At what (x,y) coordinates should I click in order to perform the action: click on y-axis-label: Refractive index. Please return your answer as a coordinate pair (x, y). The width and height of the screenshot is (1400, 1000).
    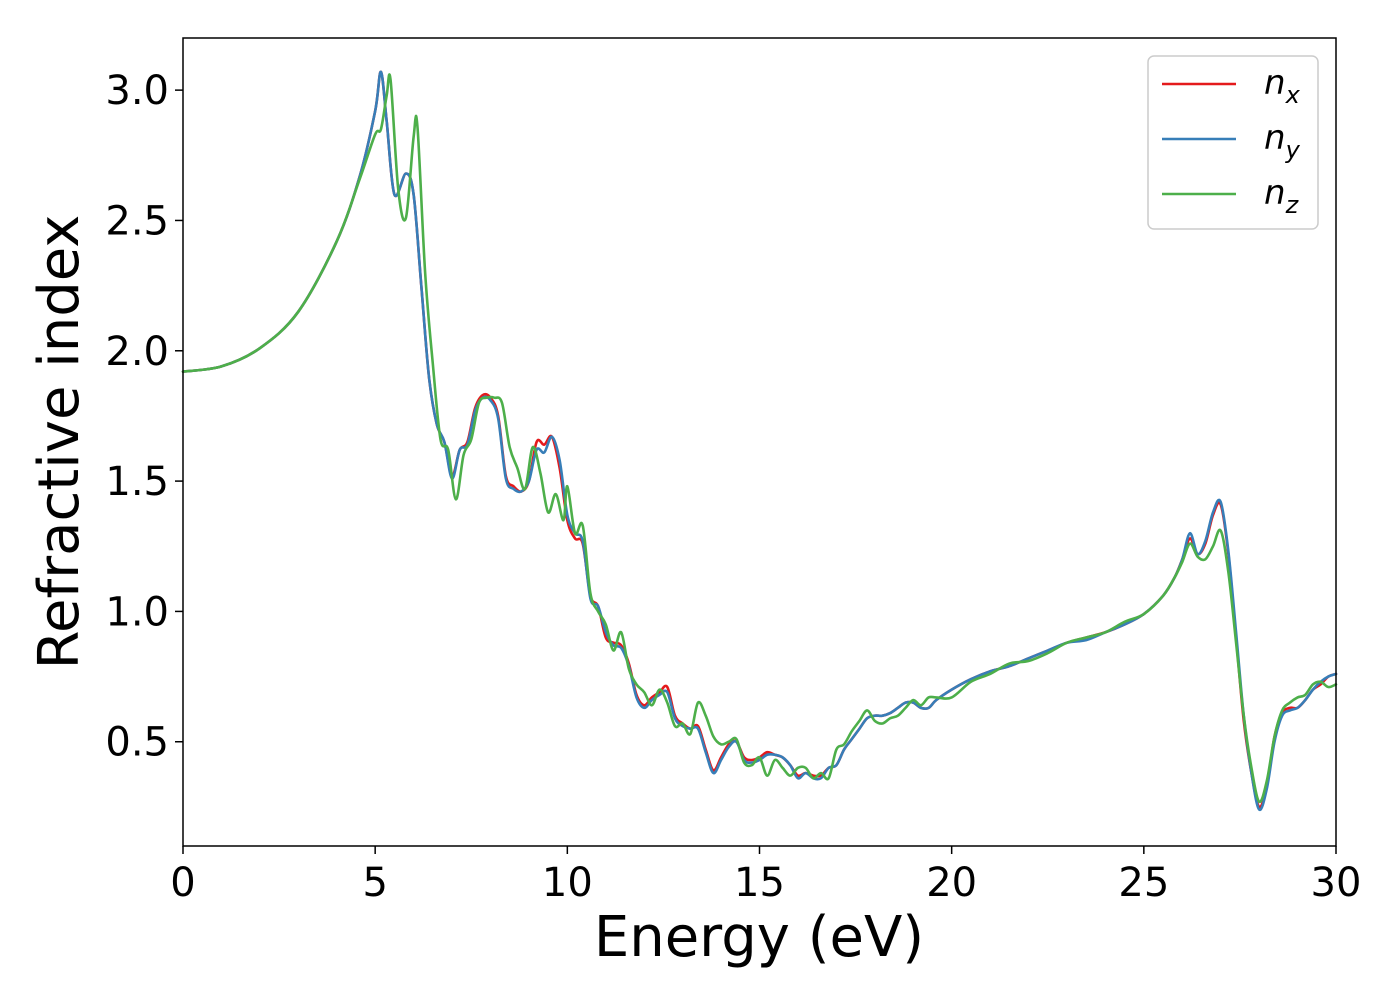
    Looking at the image, I should click on (59, 442).